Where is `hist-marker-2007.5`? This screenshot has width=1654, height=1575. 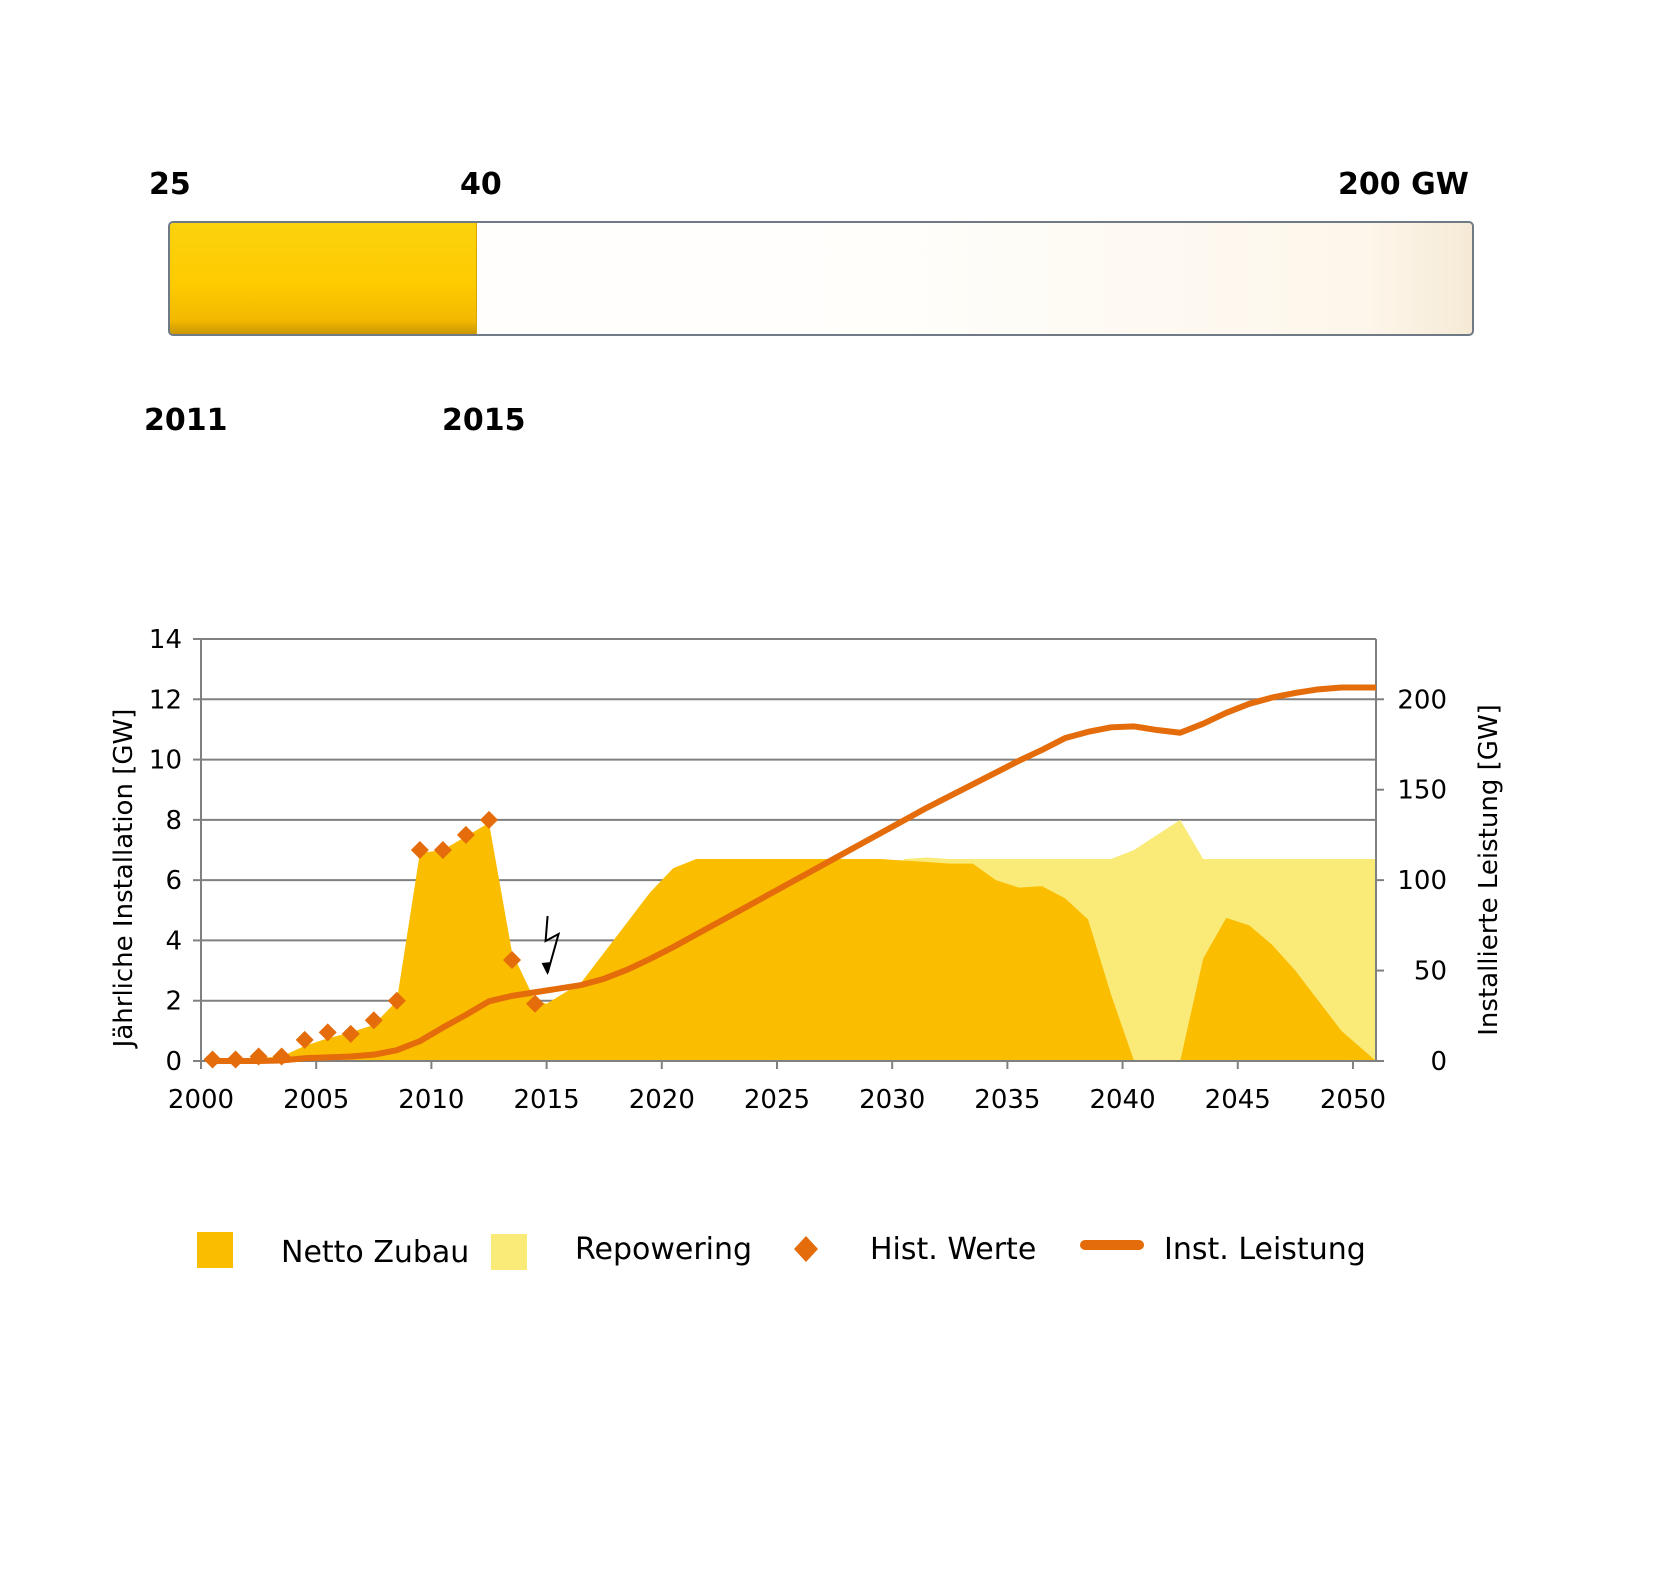
hist-marker-2007.5 is located at coordinates (373, 1020).